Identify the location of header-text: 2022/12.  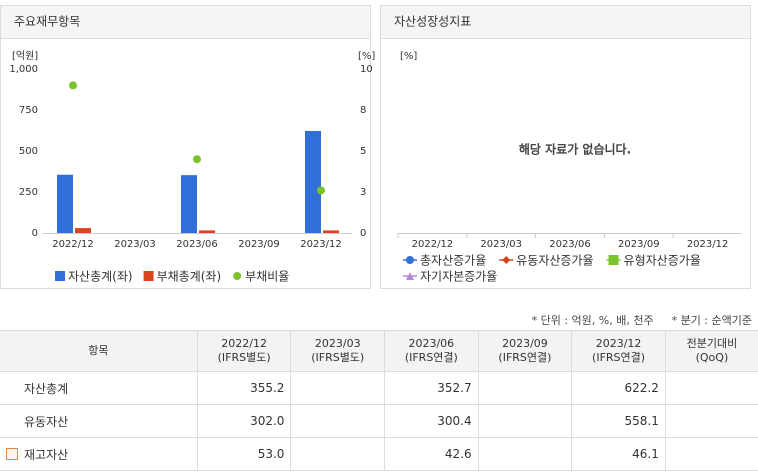
(244, 343).